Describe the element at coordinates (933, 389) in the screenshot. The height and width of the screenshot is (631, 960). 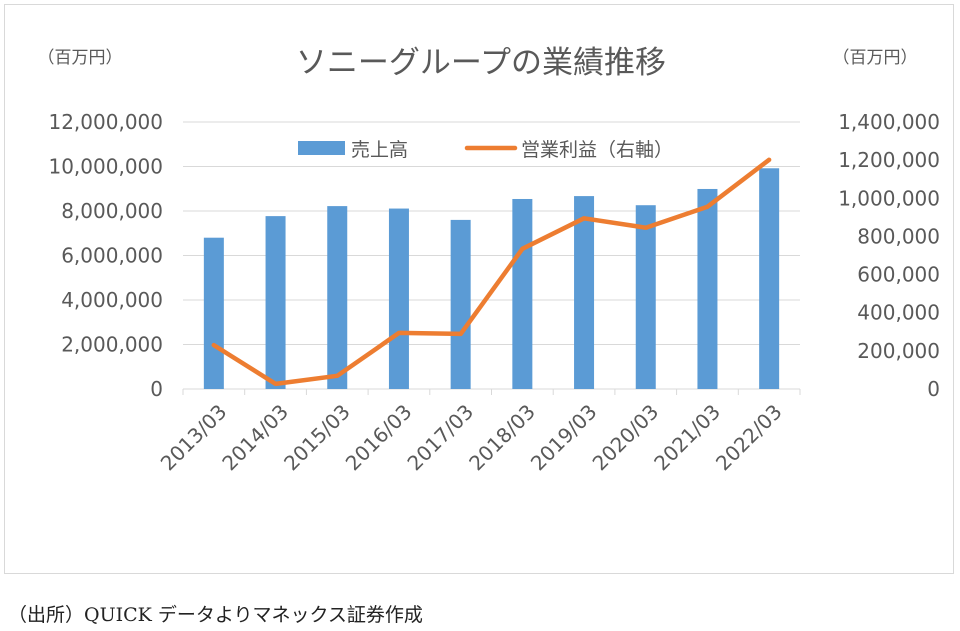
I see `right-axis-tick-label: 0` at that location.